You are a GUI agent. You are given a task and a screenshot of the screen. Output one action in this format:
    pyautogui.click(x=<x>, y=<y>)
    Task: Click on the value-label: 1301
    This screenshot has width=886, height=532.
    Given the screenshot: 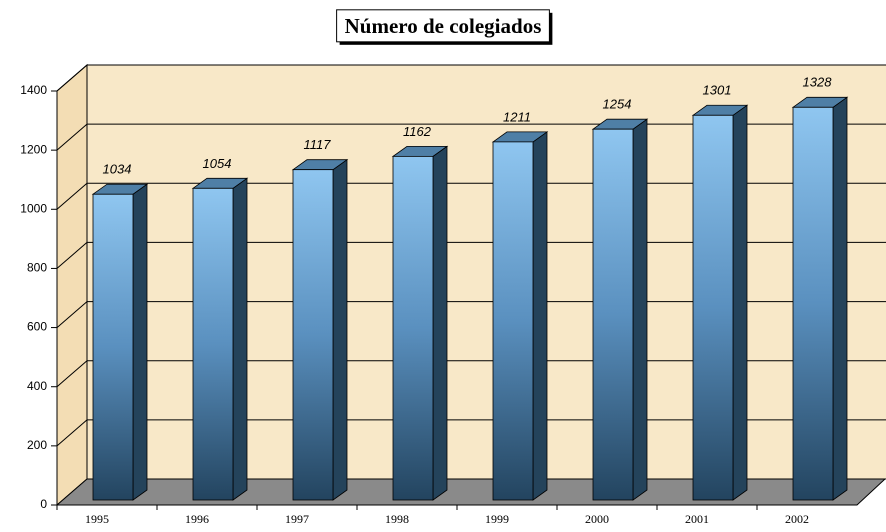 What is the action you would take?
    pyautogui.click(x=717, y=90)
    